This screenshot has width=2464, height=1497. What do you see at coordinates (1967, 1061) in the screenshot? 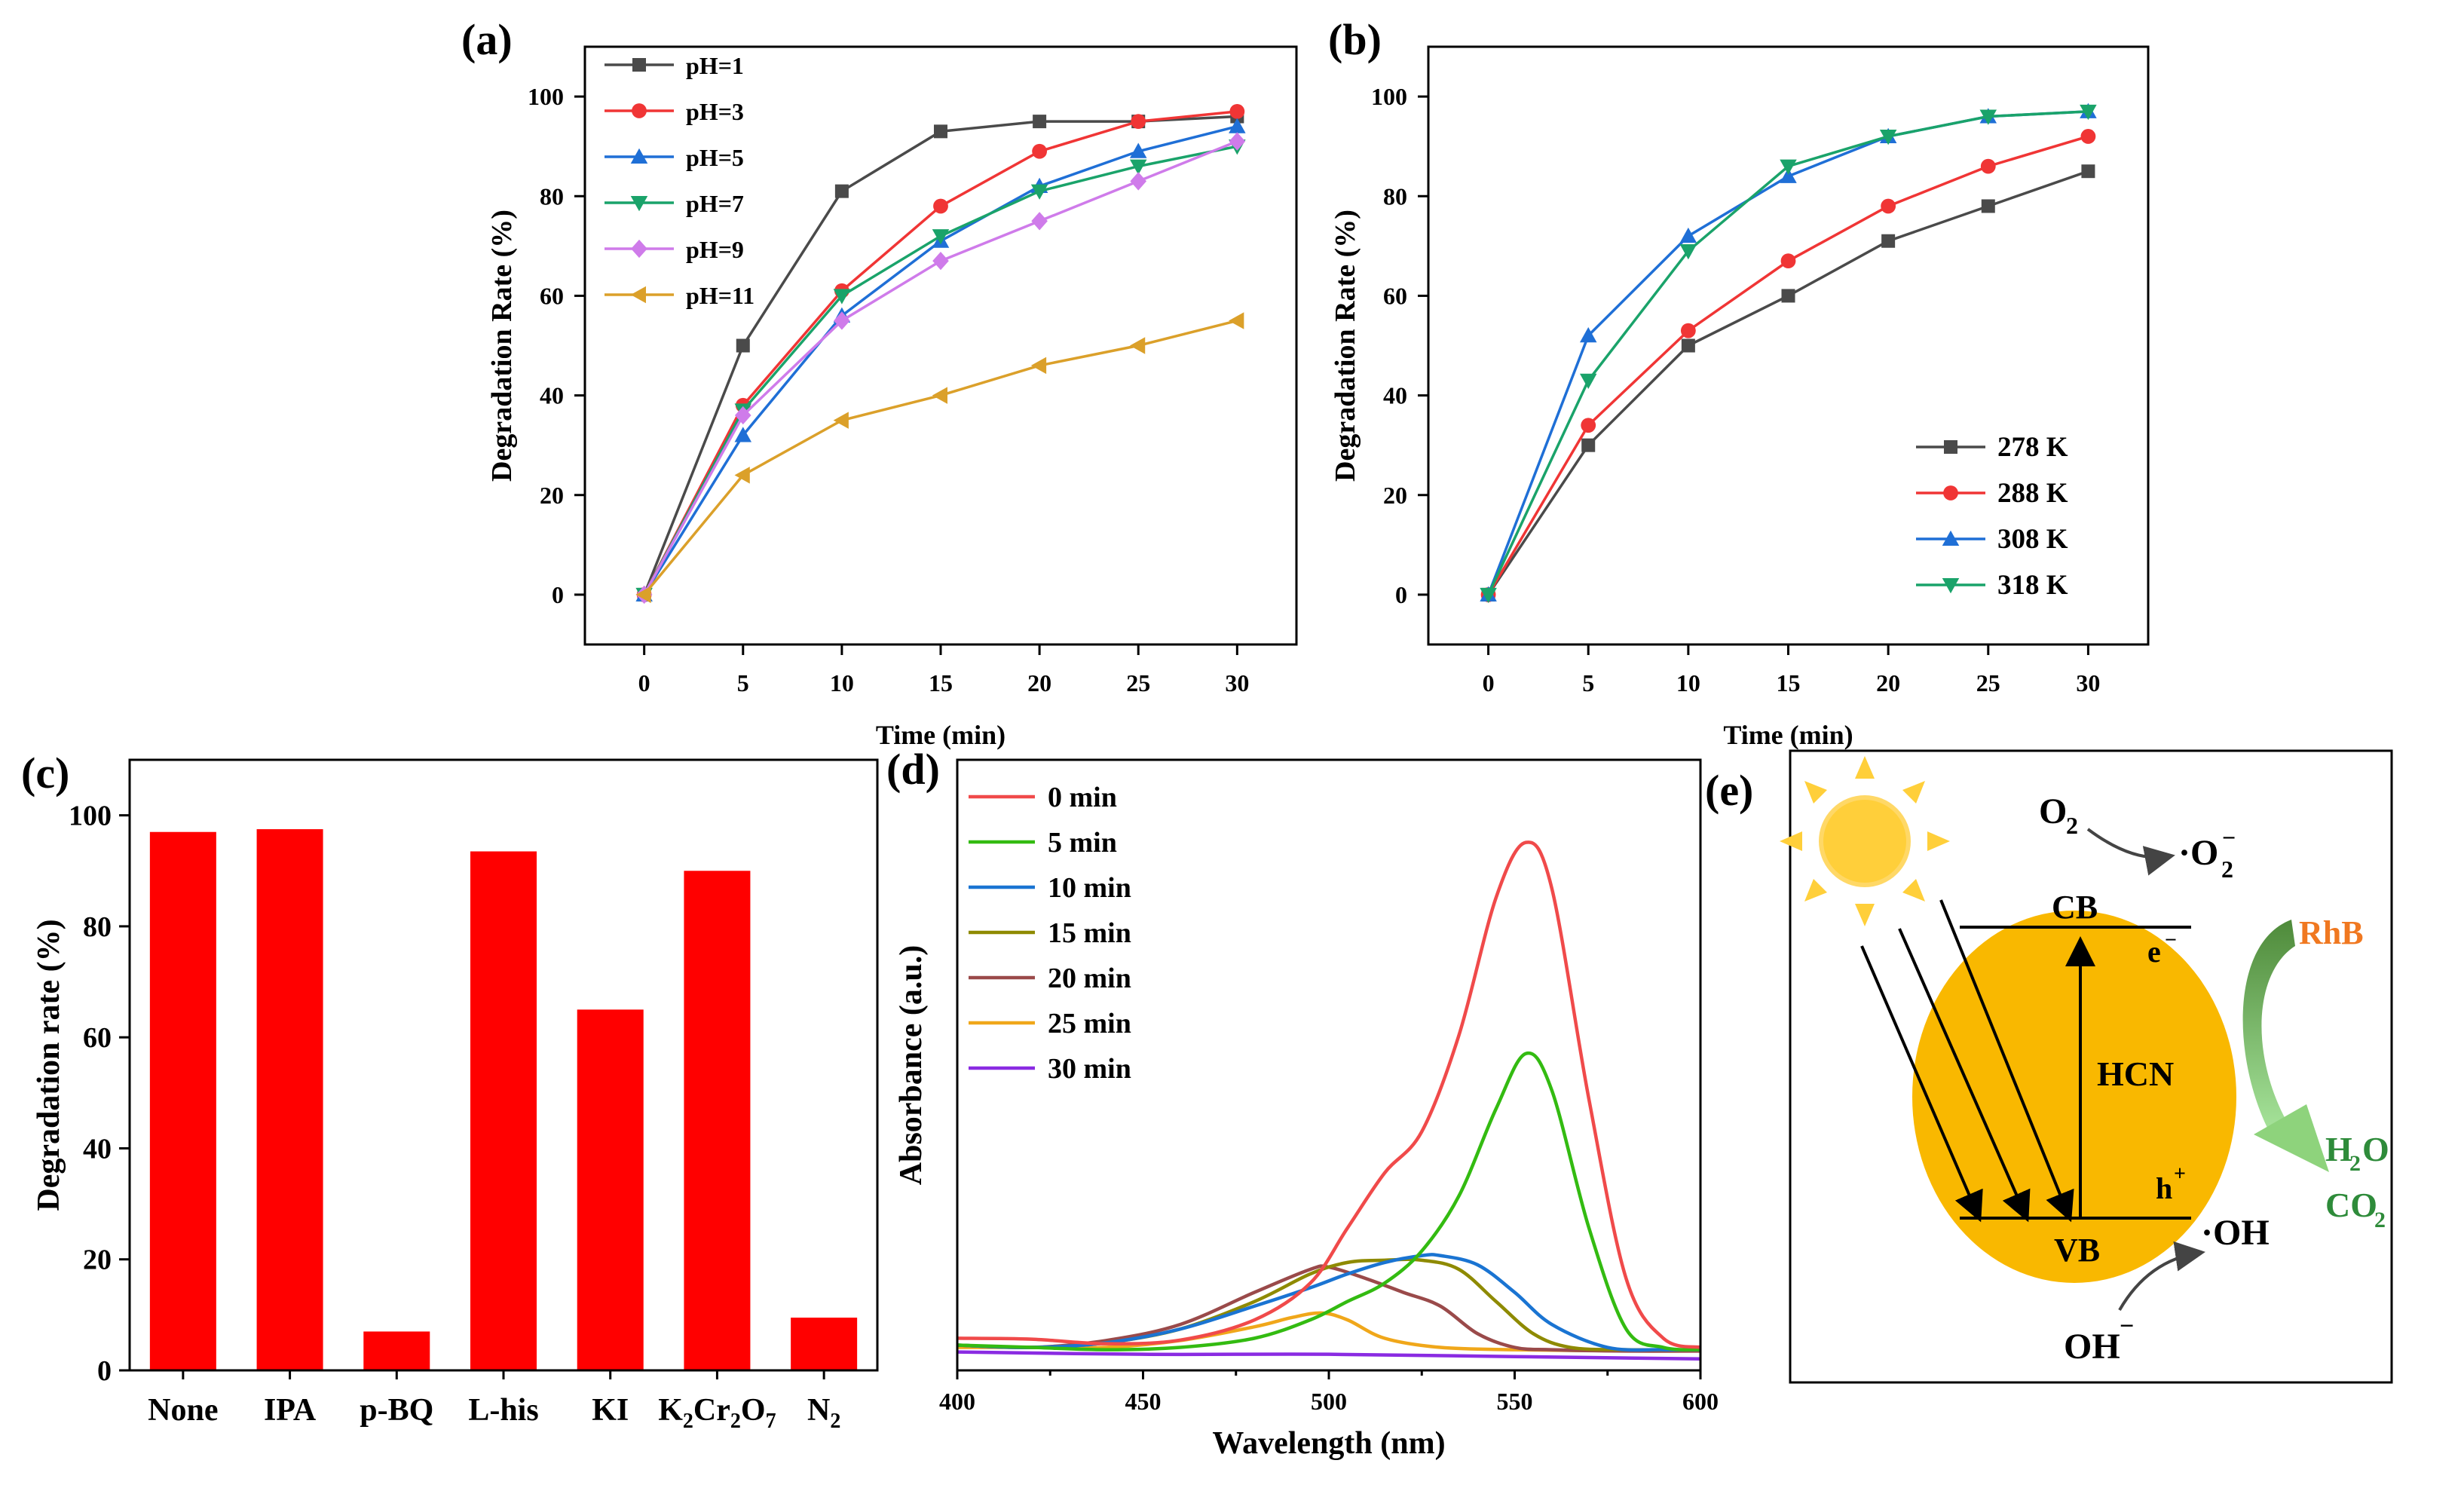
I see `light-rays` at bounding box center [1967, 1061].